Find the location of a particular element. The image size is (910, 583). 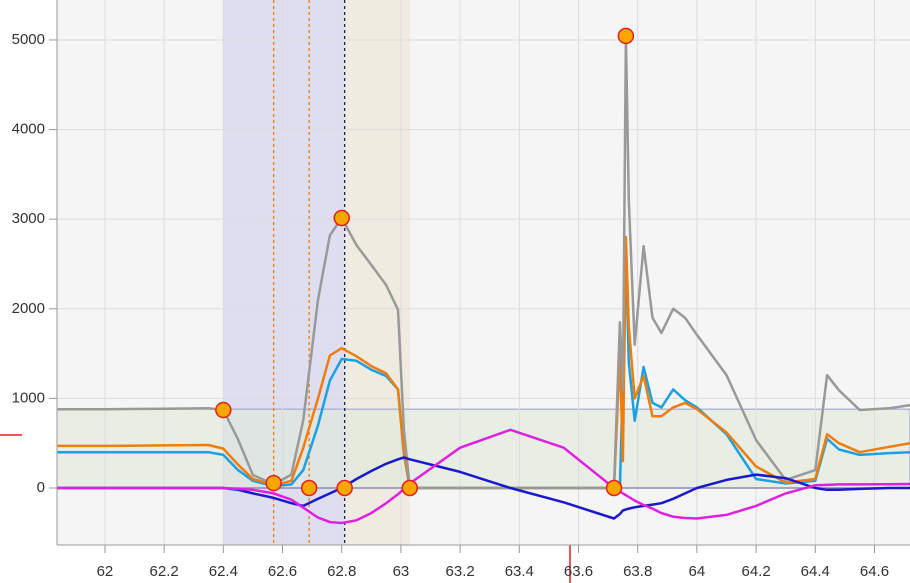

x-tick-label: 64.2 is located at coordinates (755, 571).